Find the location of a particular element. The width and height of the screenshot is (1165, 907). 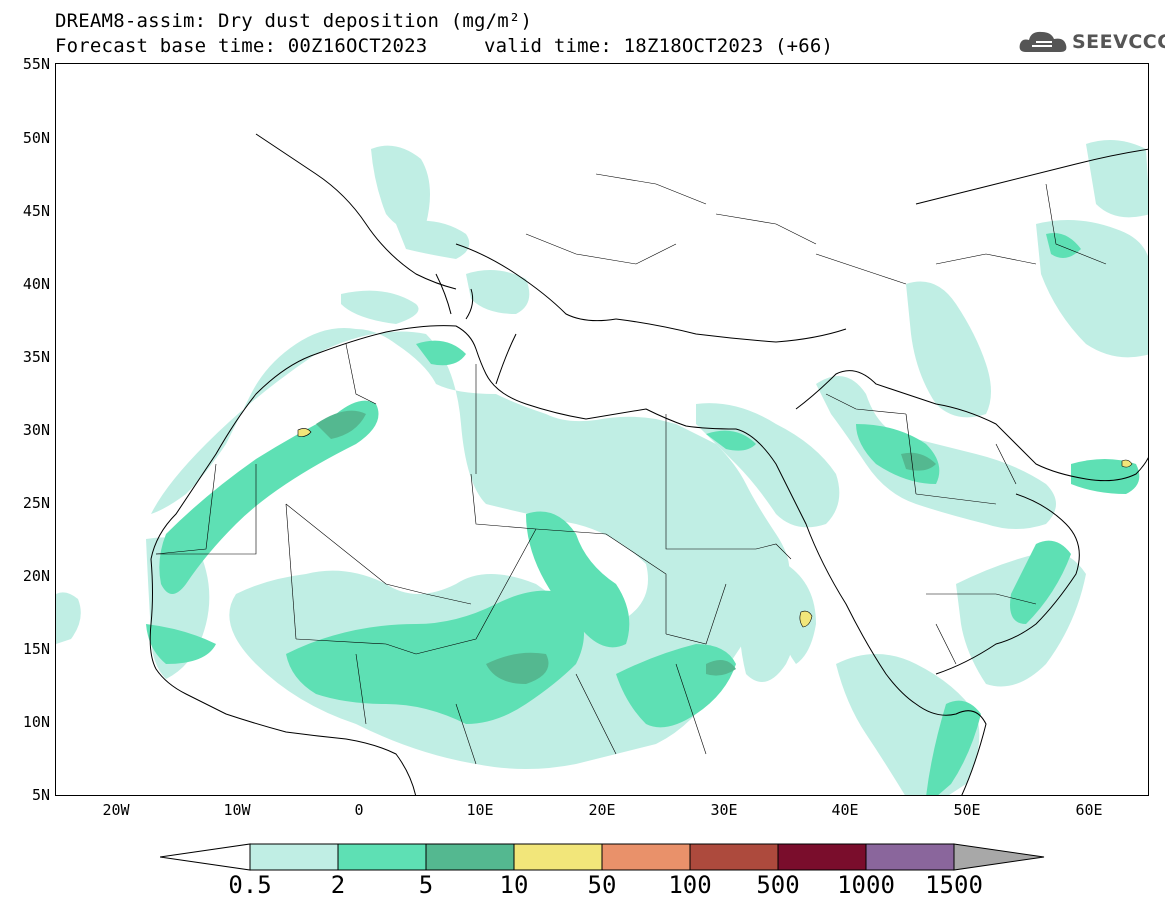

lat-label-50n: 50N is located at coordinates (36, 138).